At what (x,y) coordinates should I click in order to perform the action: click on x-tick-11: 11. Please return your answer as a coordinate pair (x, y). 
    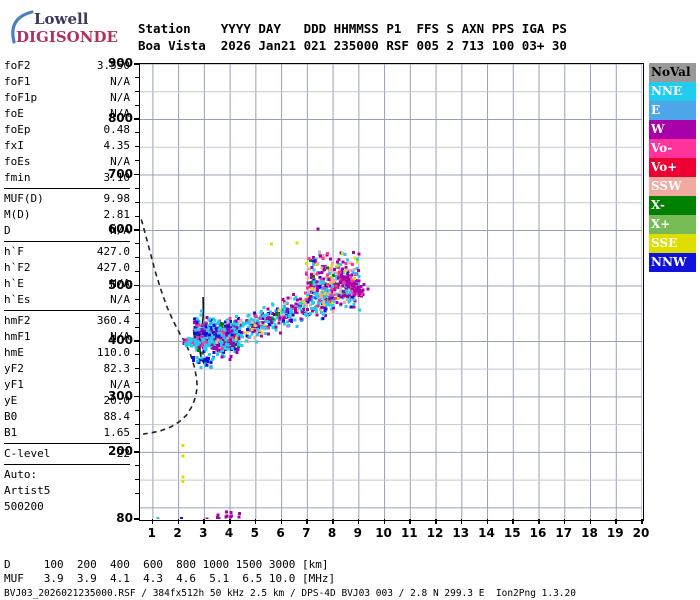
    Looking at the image, I should click on (409, 533).